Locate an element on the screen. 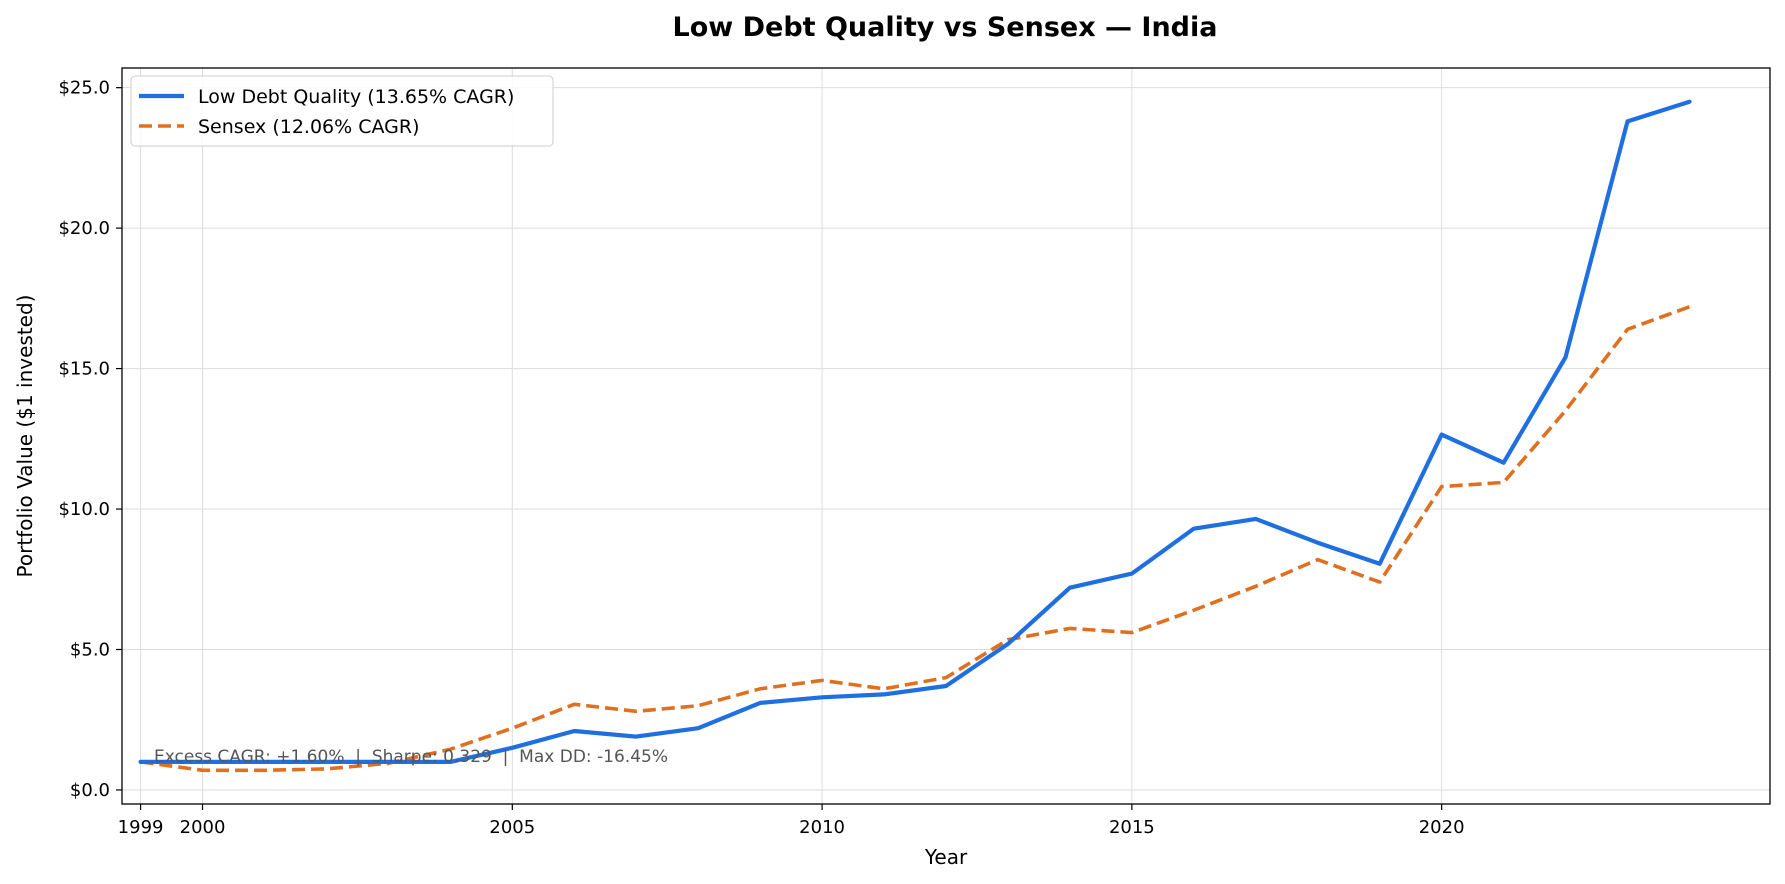 The image size is (1785, 884). legend-label: Sensex (12.06% CAGR) is located at coordinates (309, 127).